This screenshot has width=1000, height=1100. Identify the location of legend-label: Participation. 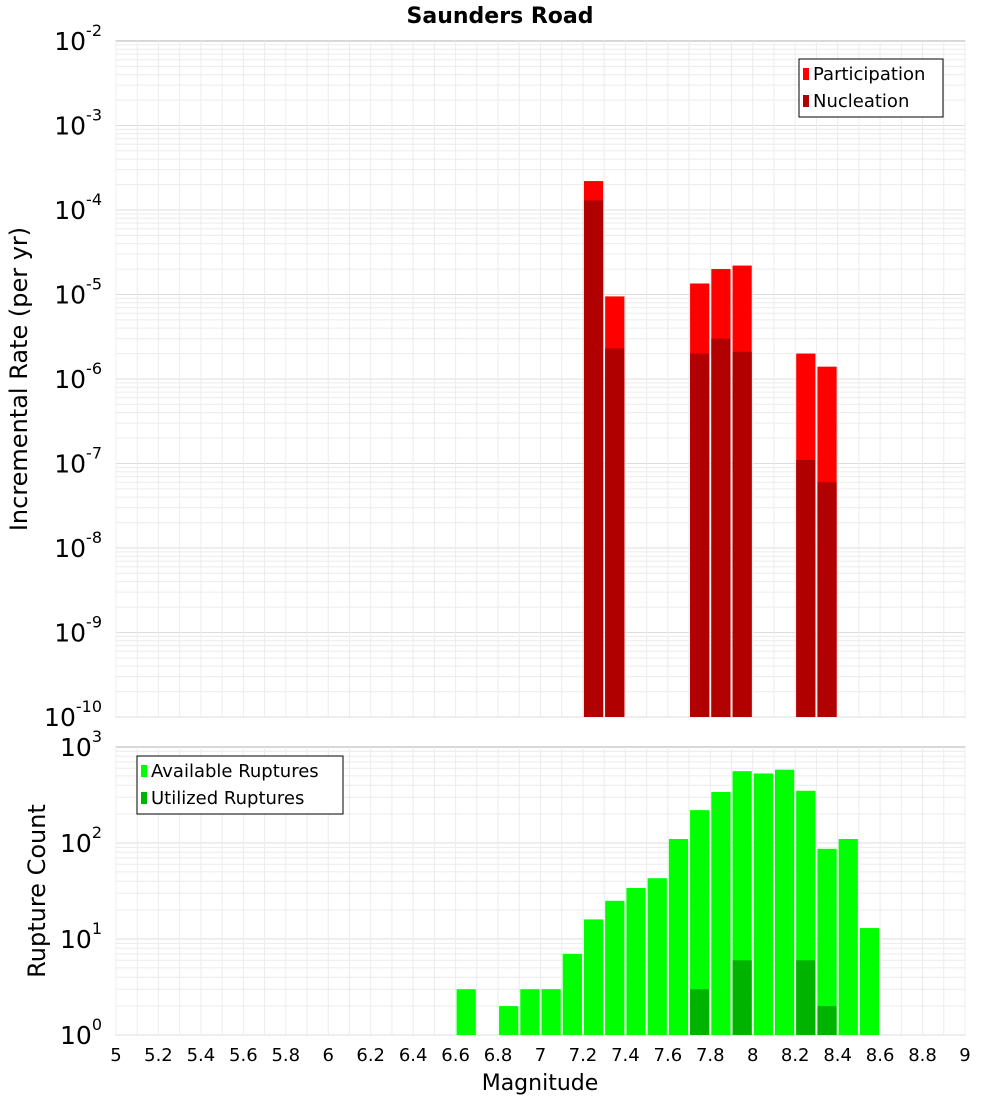
(869, 74).